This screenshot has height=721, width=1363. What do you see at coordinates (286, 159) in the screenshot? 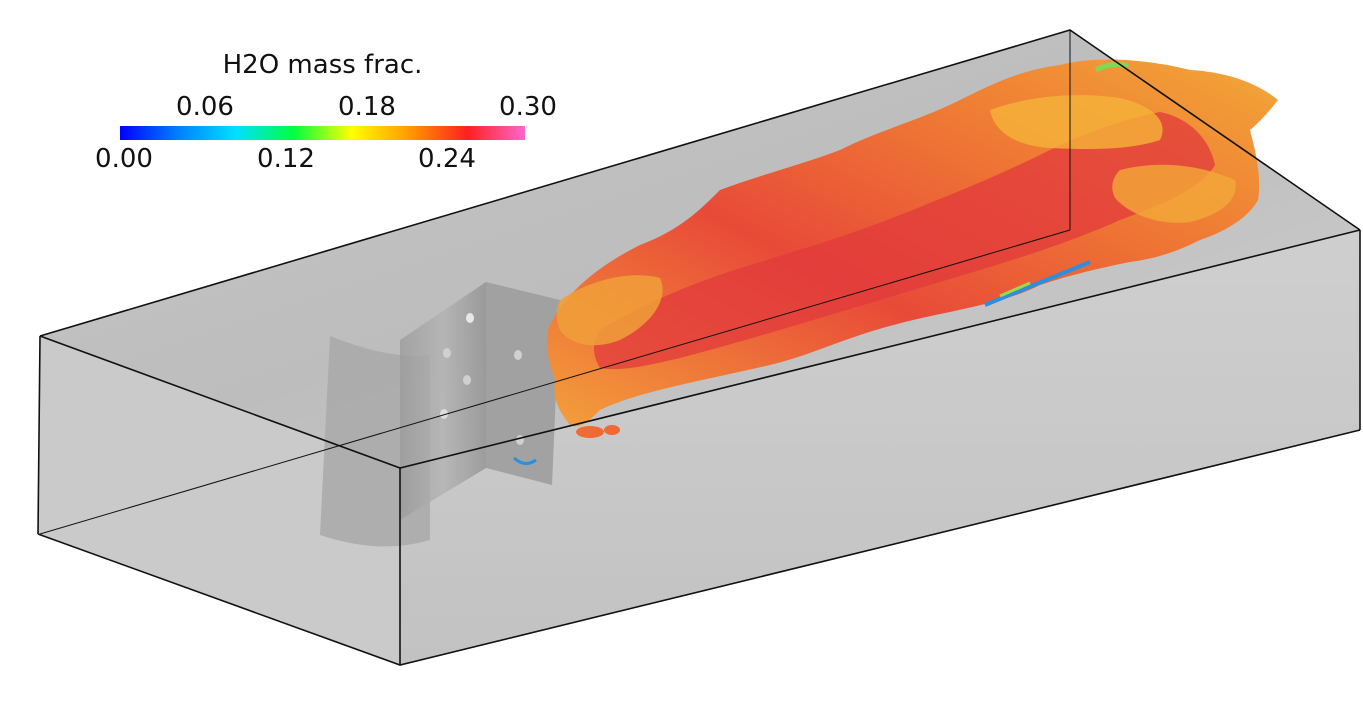
I see `colorbar-tick-bottom: 0.12` at bounding box center [286, 159].